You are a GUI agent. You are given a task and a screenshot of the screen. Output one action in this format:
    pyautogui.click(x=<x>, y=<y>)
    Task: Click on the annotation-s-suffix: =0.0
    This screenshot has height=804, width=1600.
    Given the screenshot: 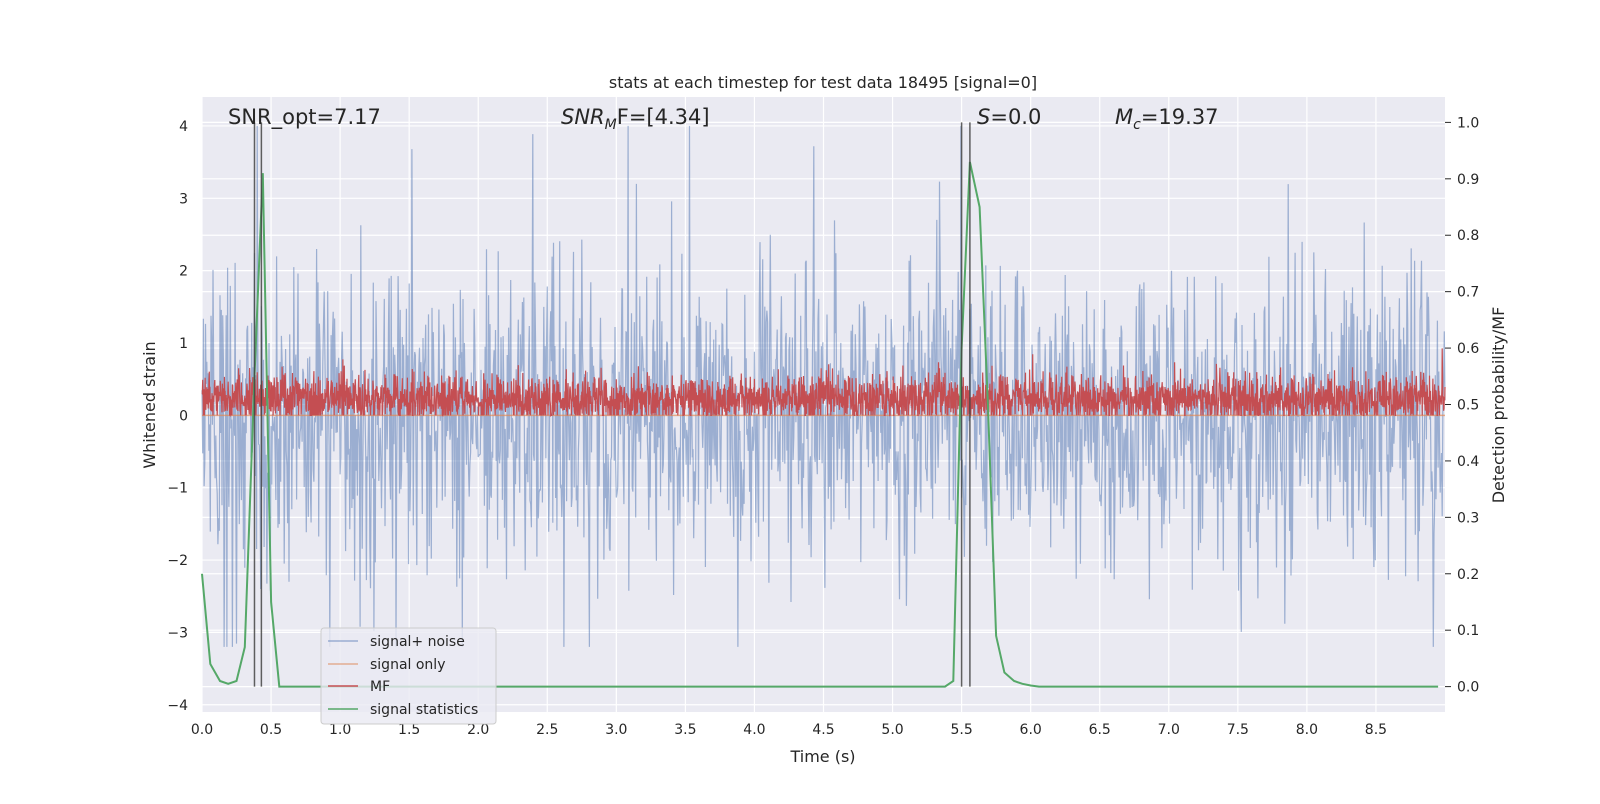 What is the action you would take?
    pyautogui.click(x=1015, y=117)
    